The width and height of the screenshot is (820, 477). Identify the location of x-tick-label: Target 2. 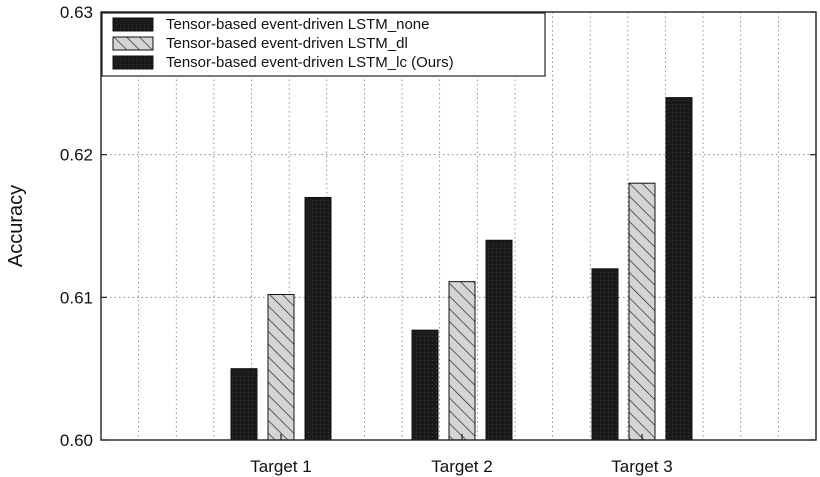
(461, 466).